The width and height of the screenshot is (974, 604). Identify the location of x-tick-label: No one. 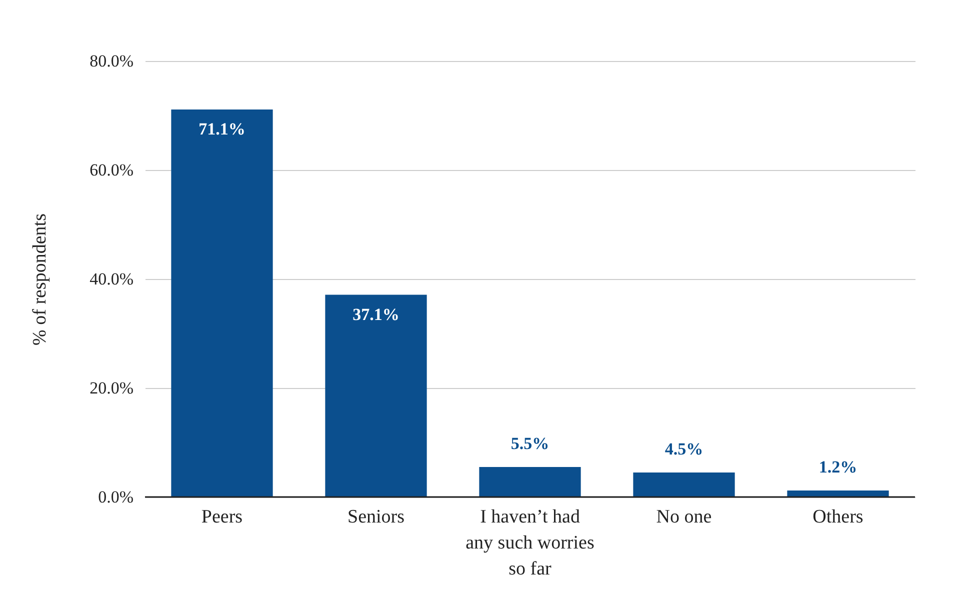
(684, 517).